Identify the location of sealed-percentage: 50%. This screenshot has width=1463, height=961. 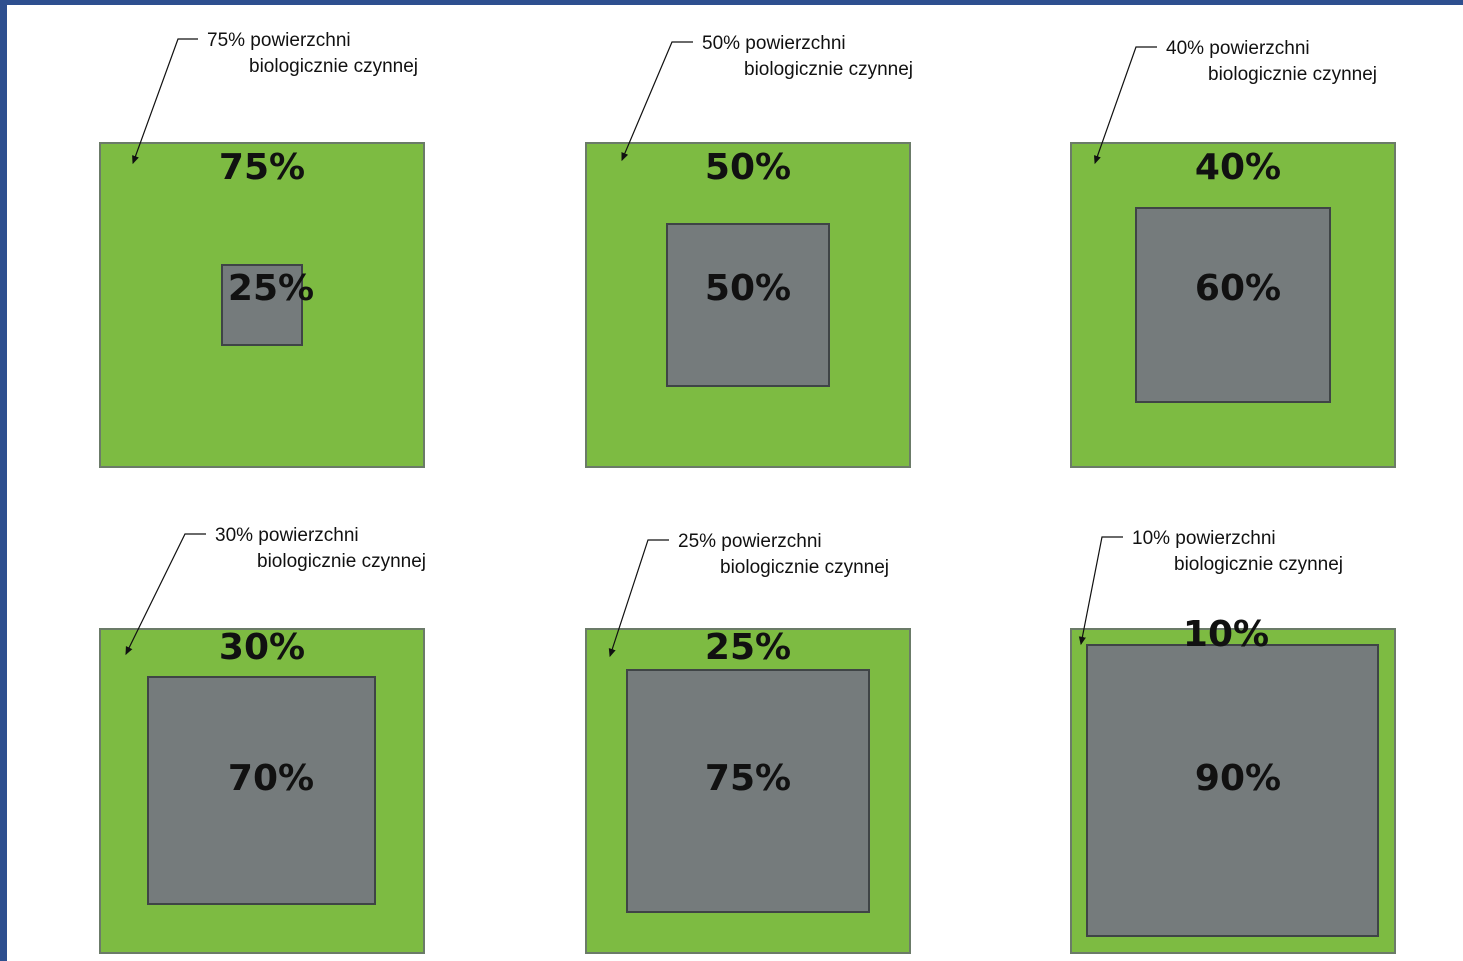
(748, 288).